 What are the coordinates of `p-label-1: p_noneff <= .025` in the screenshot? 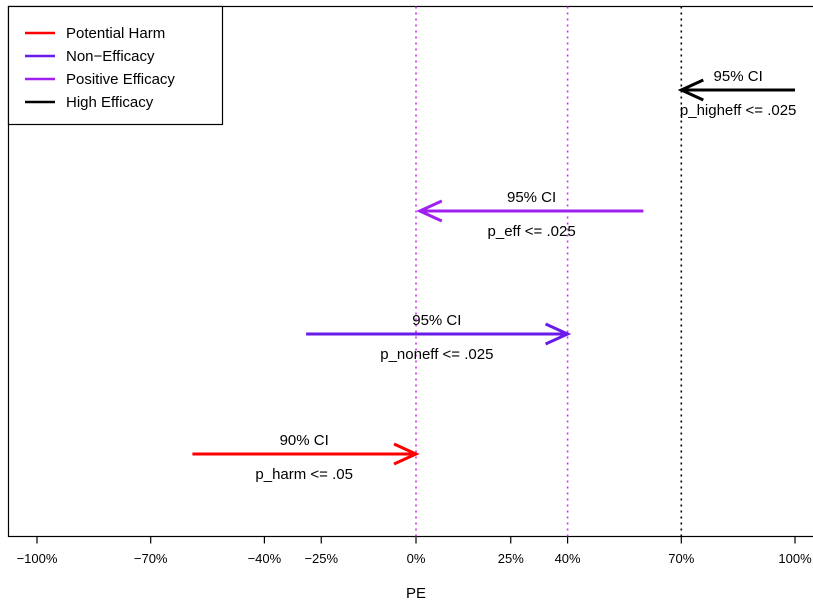 It's located at (436, 354).